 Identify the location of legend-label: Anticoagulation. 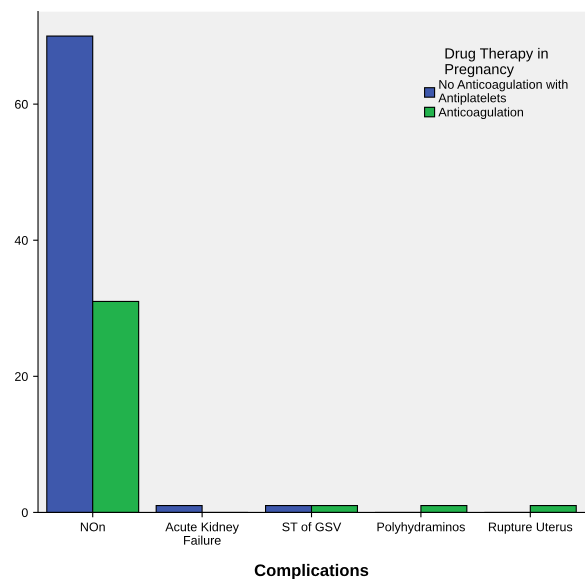
(481, 113).